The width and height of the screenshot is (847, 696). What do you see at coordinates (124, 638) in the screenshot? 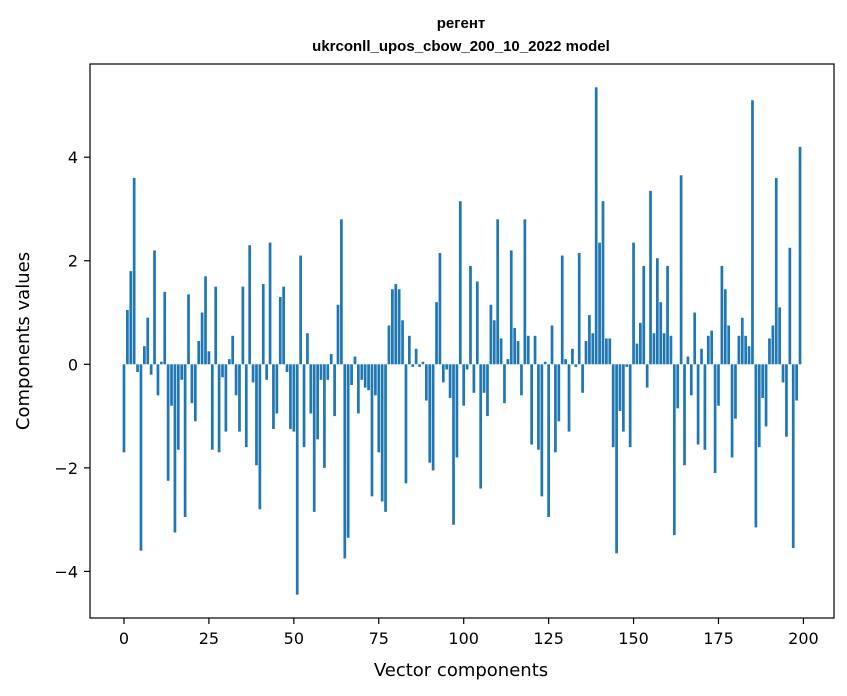
I see `x-tick-label: 0` at bounding box center [124, 638].